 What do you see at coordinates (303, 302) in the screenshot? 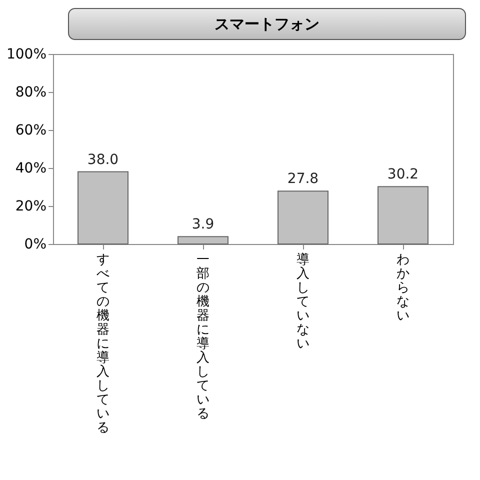
I see `x-tick-label: 導入していない` at bounding box center [303, 302].